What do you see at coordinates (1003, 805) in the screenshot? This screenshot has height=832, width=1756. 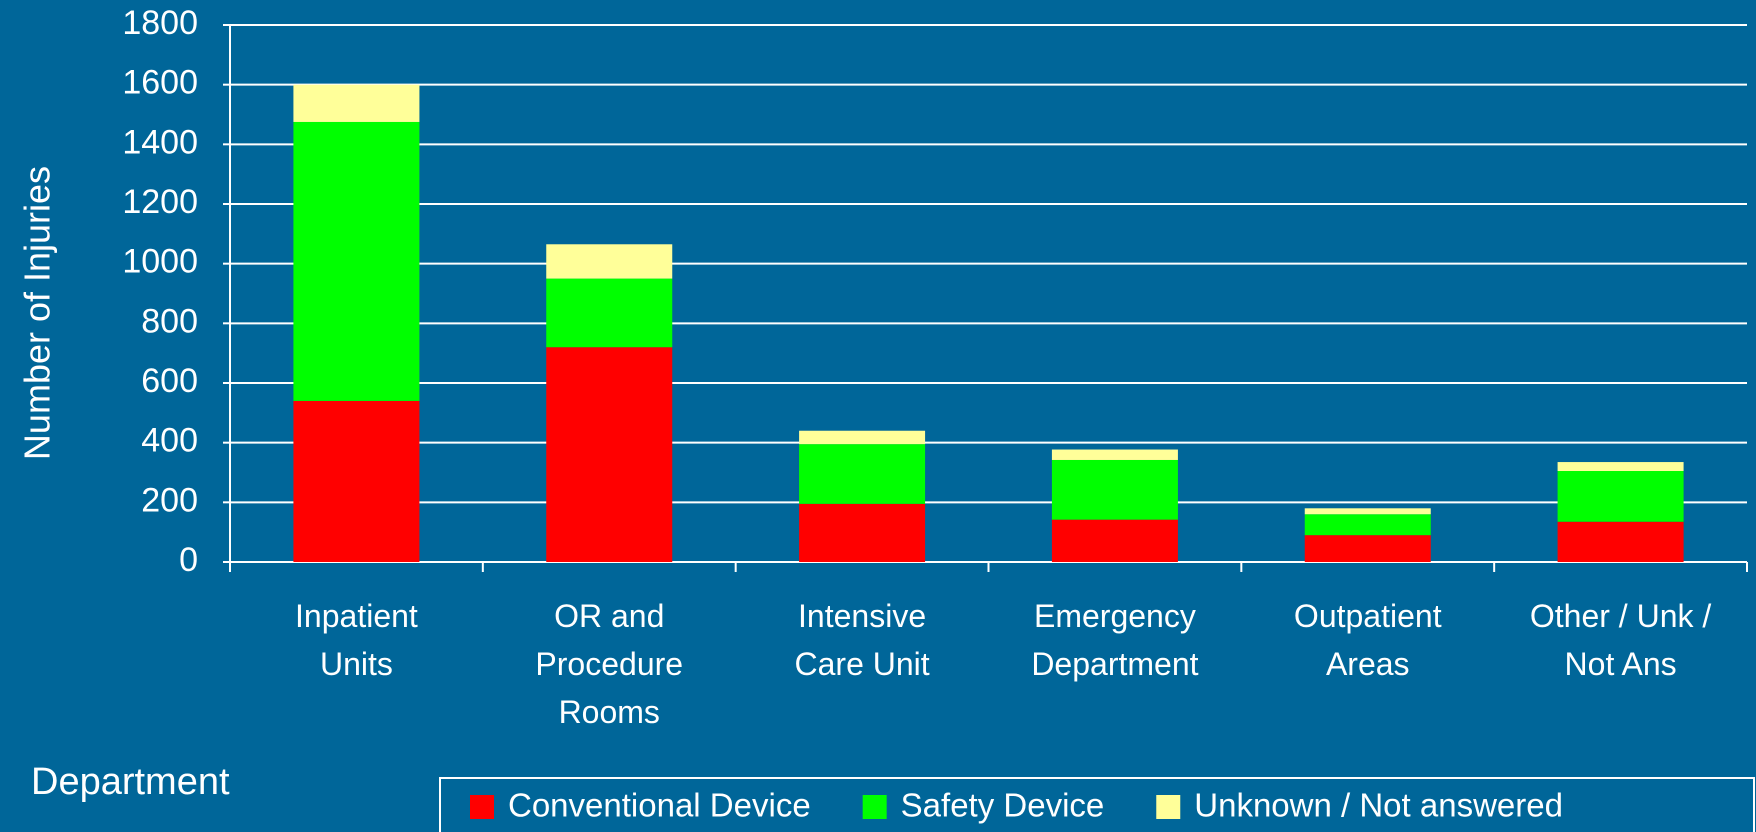 I see `legend-label: Safety Device` at bounding box center [1003, 805].